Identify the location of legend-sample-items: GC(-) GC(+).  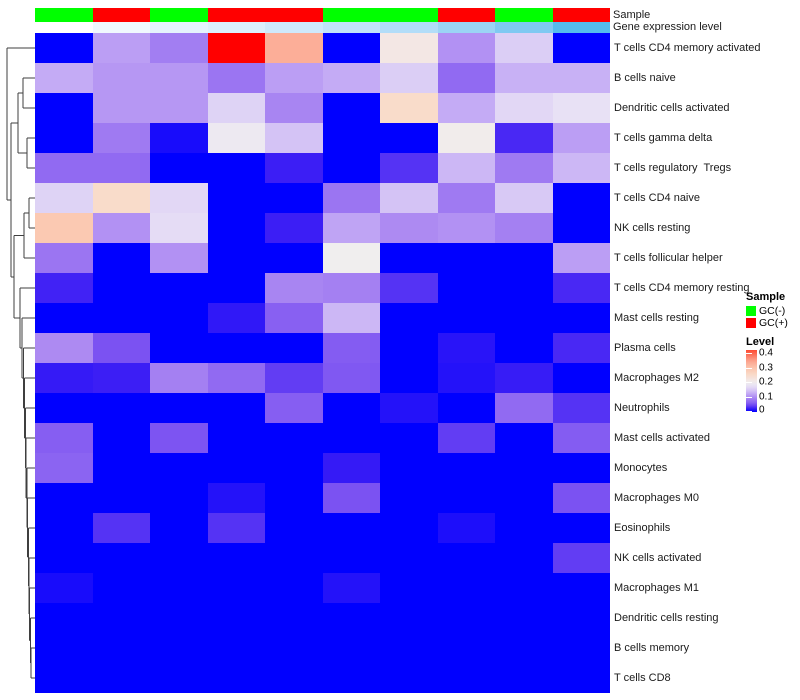
(773, 317).